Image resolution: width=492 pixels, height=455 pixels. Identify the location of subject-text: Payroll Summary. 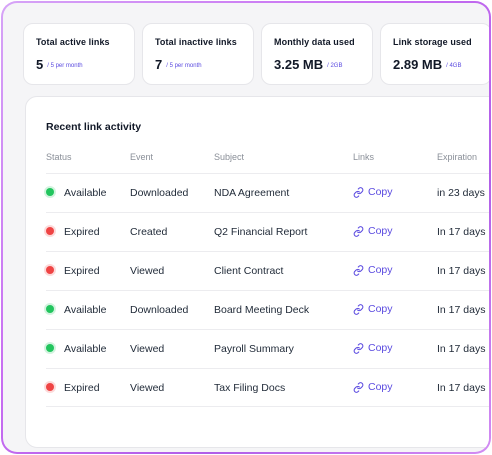
(254, 349).